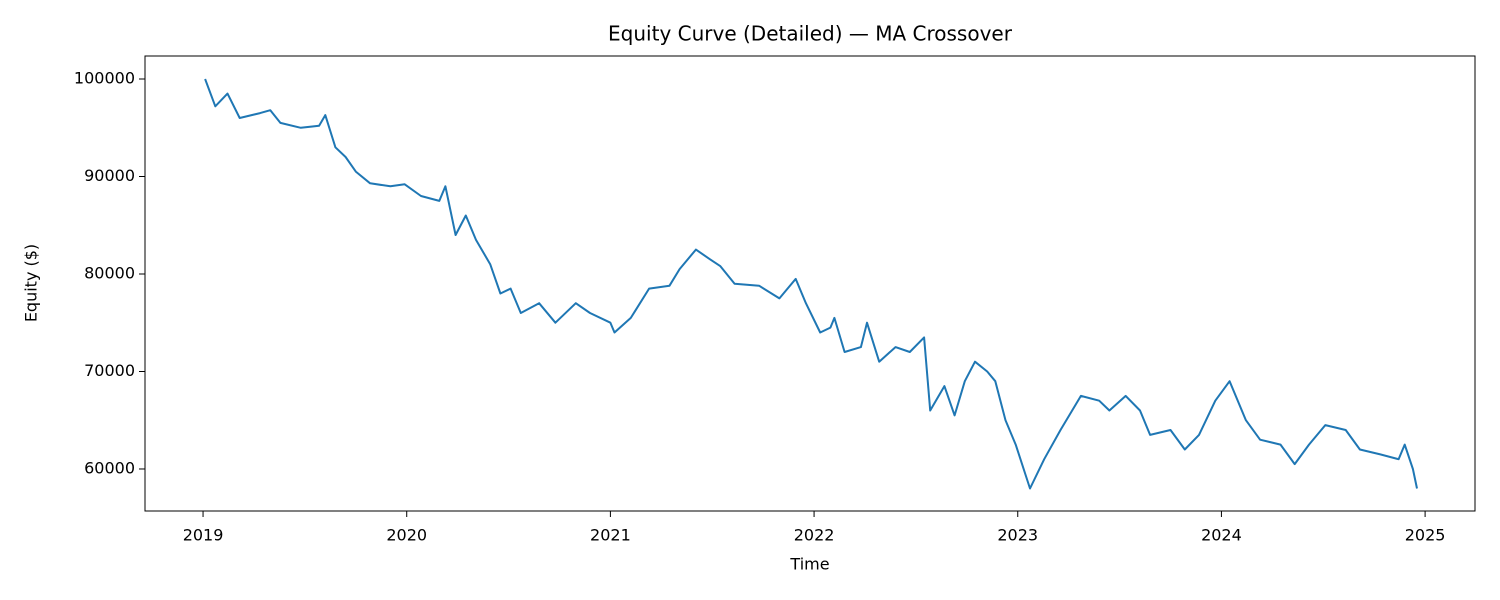 This screenshot has width=1500, height=600. What do you see at coordinates (1425, 535) in the screenshot?
I see `x-tick-label: 2025` at bounding box center [1425, 535].